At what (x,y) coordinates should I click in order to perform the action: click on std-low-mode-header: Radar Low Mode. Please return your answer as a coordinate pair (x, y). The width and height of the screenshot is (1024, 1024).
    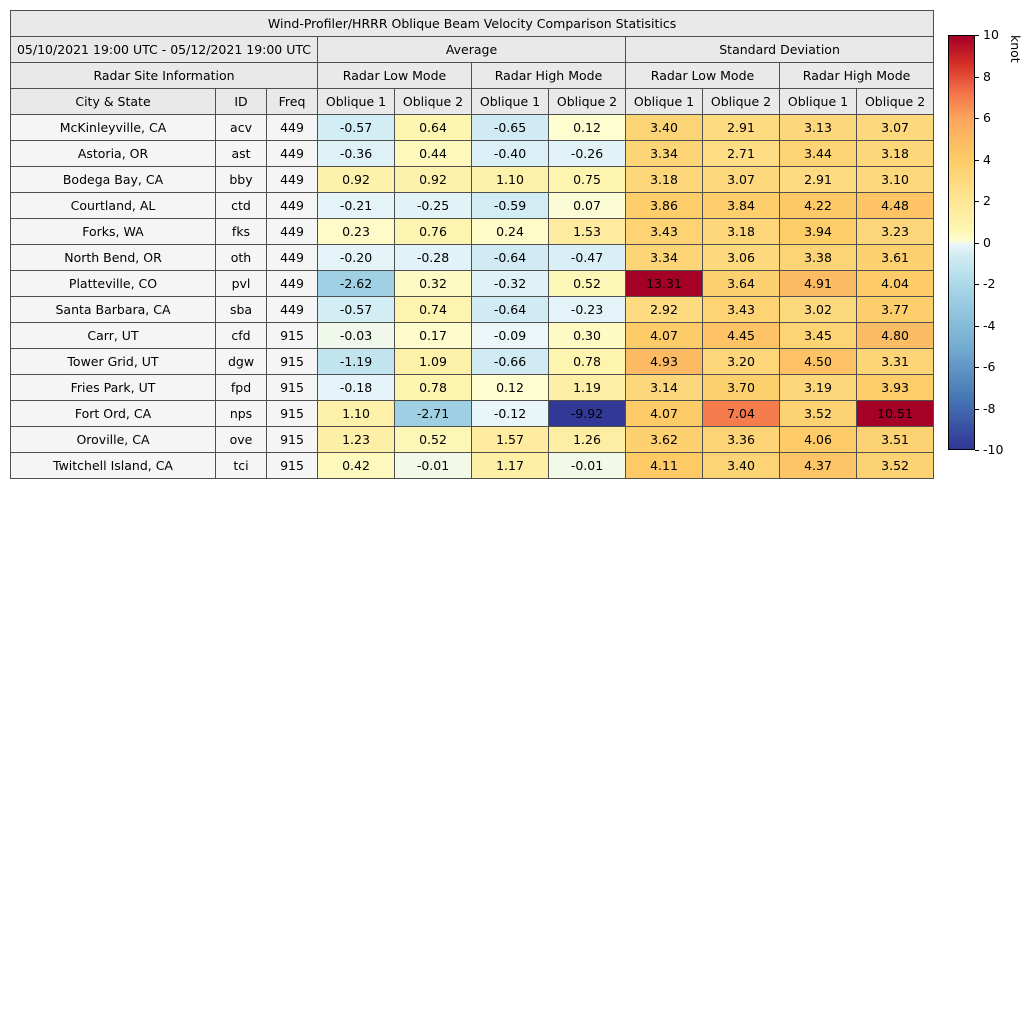
    Looking at the image, I should click on (702, 75).